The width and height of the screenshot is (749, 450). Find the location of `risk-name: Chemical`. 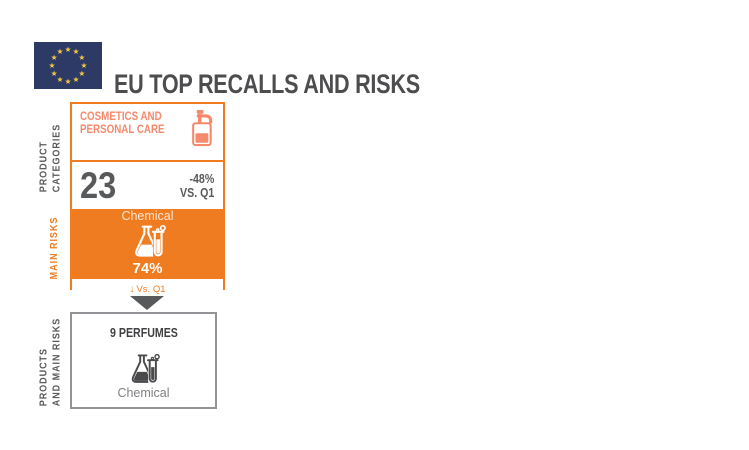

risk-name: Chemical is located at coordinates (147, 216).